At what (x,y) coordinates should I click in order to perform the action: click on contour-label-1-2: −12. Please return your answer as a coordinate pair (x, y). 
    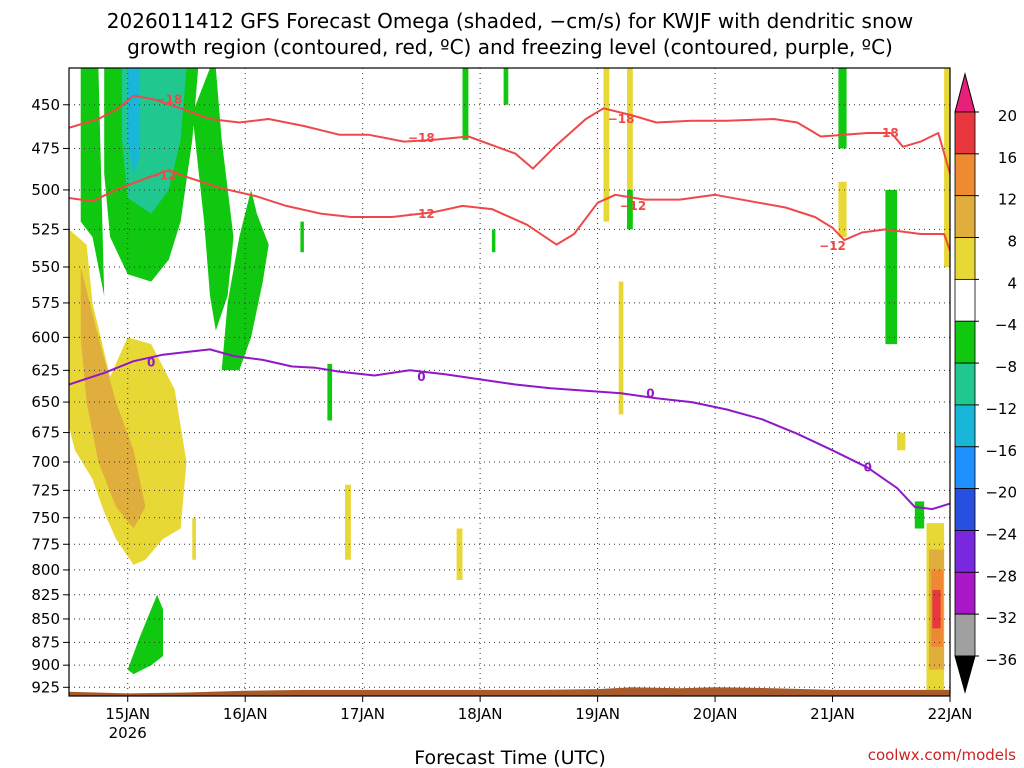
    Looking at the image, I should click on (632, 206).